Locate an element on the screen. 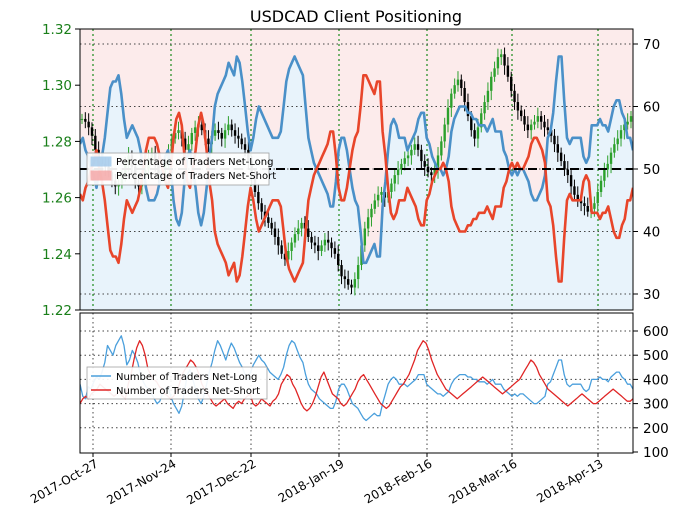 This screenshot has width=679, height=518. price-tick-label: 1.26 is located at coordinates (57, 199).